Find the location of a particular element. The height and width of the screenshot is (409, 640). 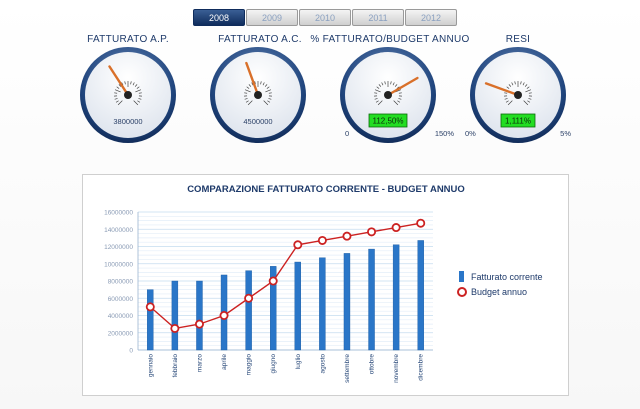

tab-year: 2008 is located at coordinates (219, 17).